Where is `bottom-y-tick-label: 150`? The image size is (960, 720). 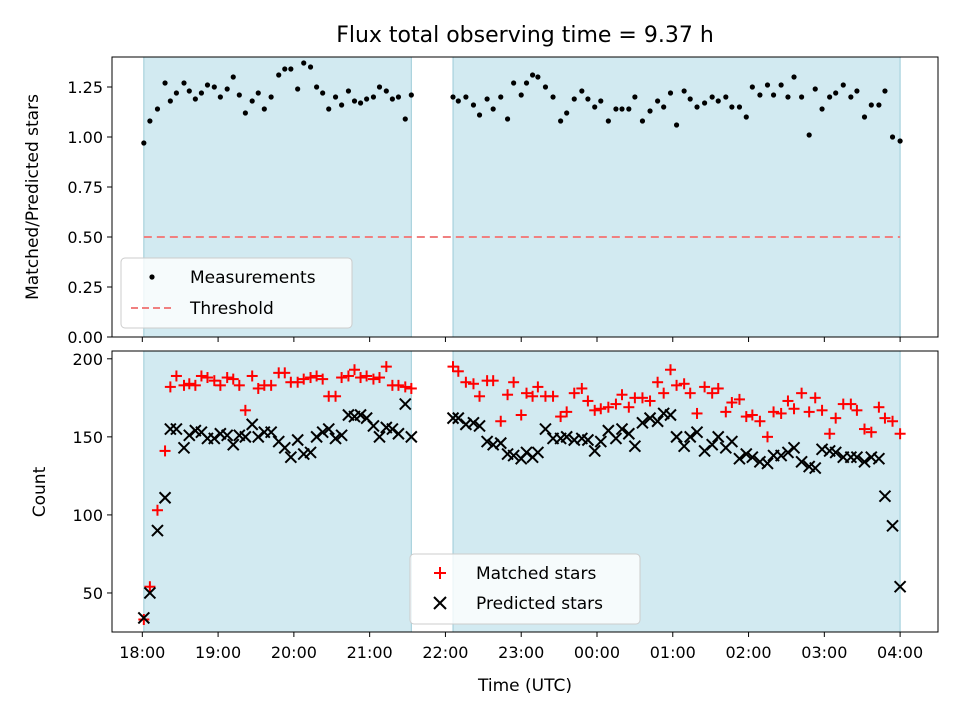
bottom-y-tick-label: 150 is located at coordinates (87, 437).